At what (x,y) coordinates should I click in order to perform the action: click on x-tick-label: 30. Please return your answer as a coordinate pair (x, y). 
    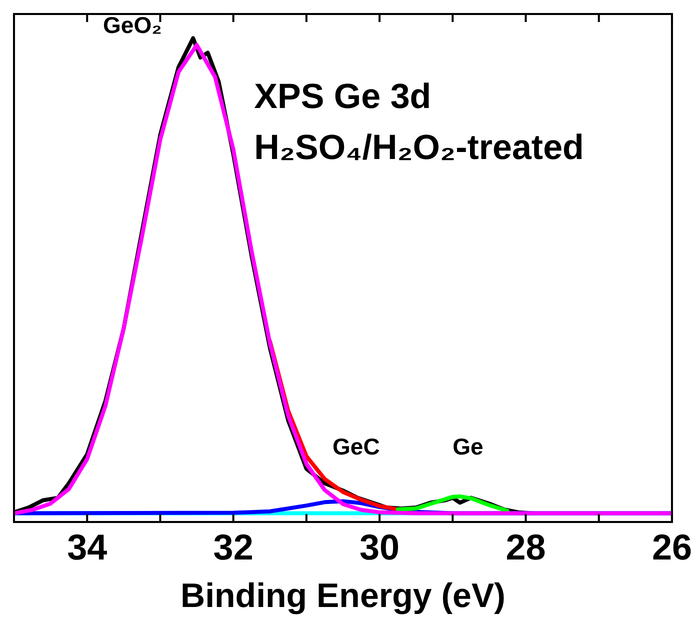
    Looking at the image, I should click on (380, 547).